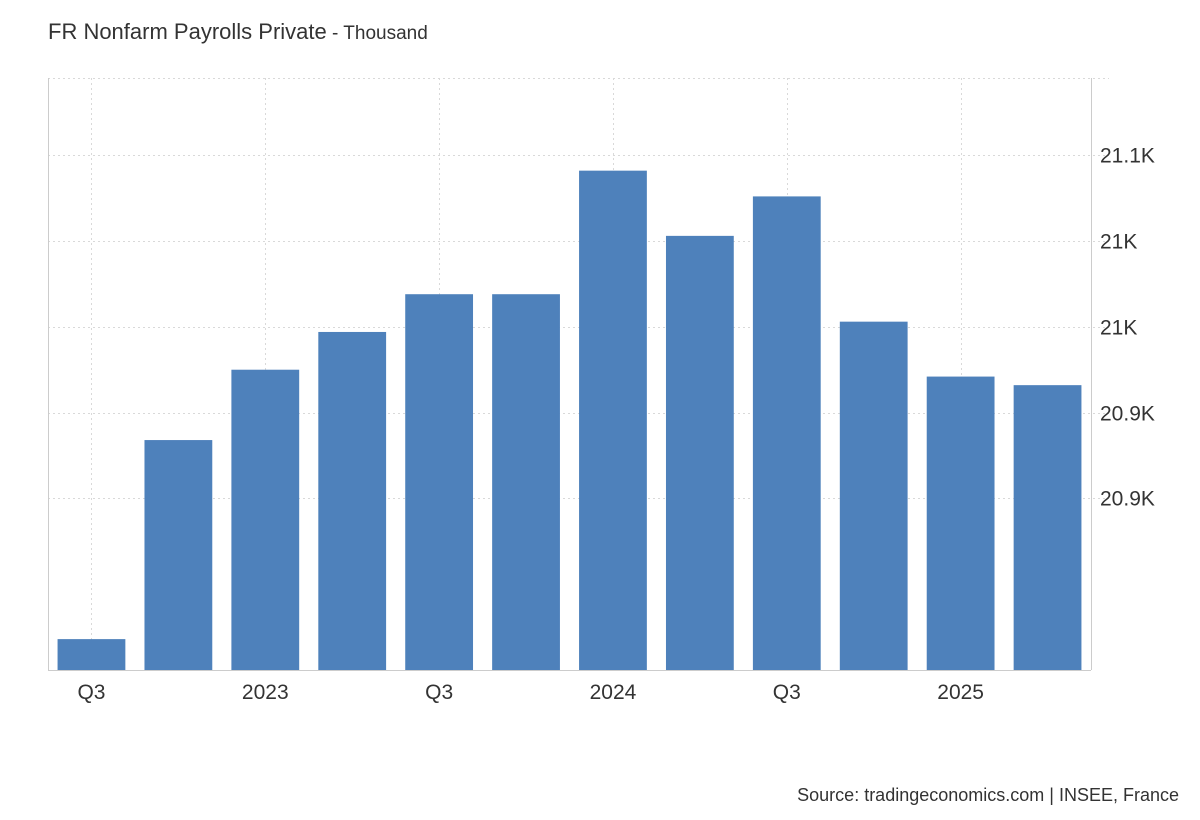 Image resolution: width=1200 pixels, height=820 pixels. I want to click on chart-title-main: FR Nonfarm Payrolls Private, so click(187, 31).